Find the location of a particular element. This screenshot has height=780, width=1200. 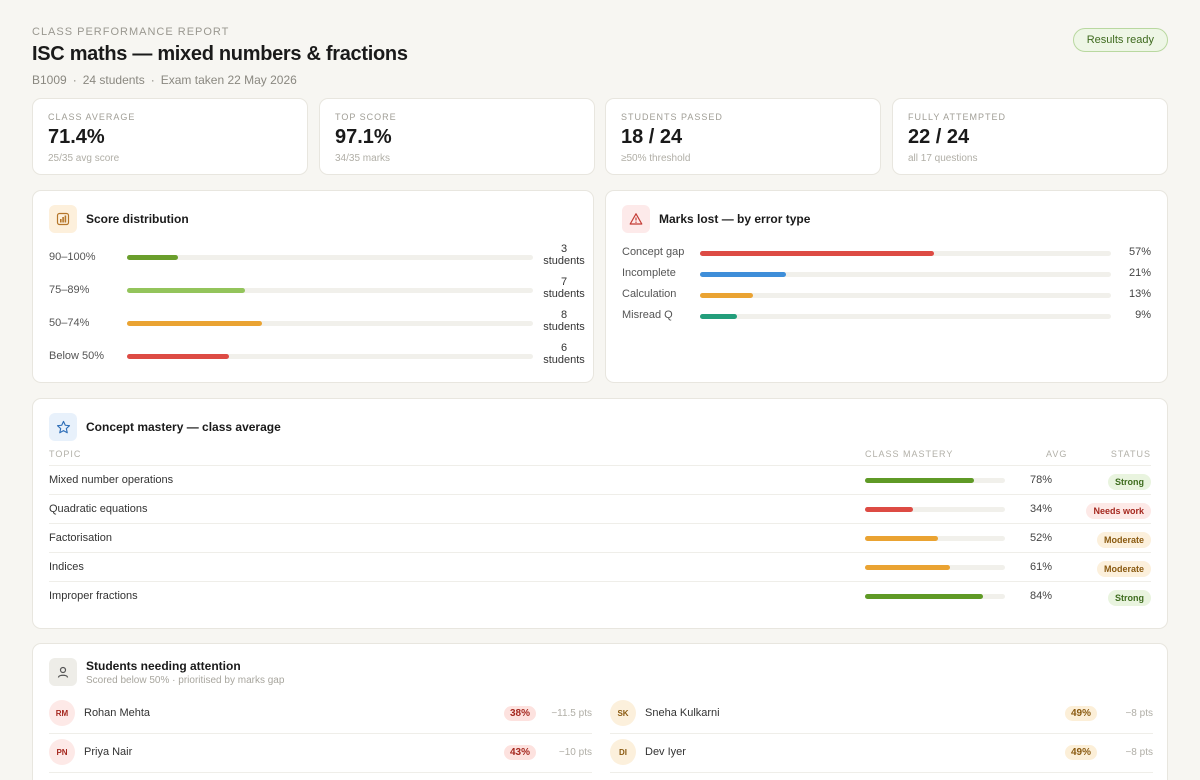

student-count-label: 7 students is located at coordinates (564, 288).